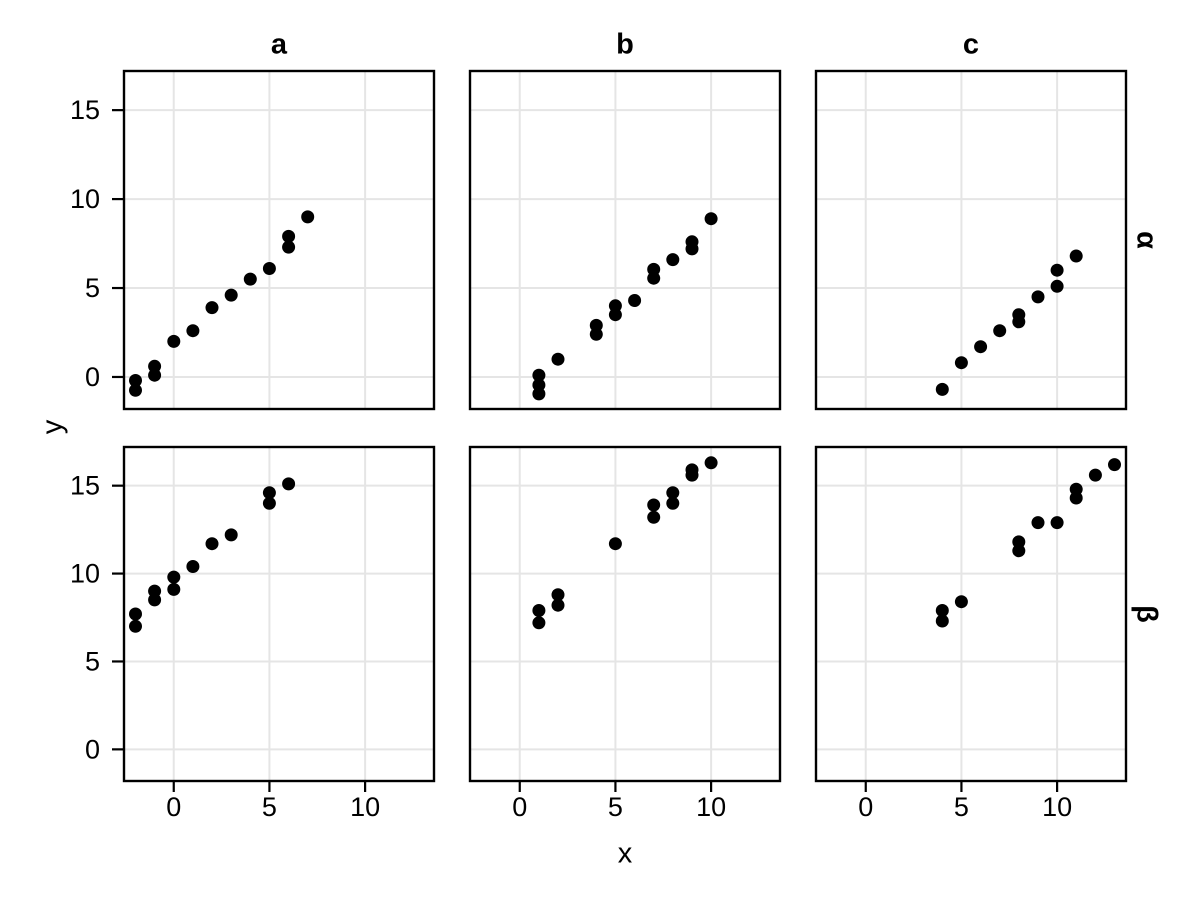  I want to click on panel-a-beta: 0 5 10 15 0 5 10, so click(253, 633).